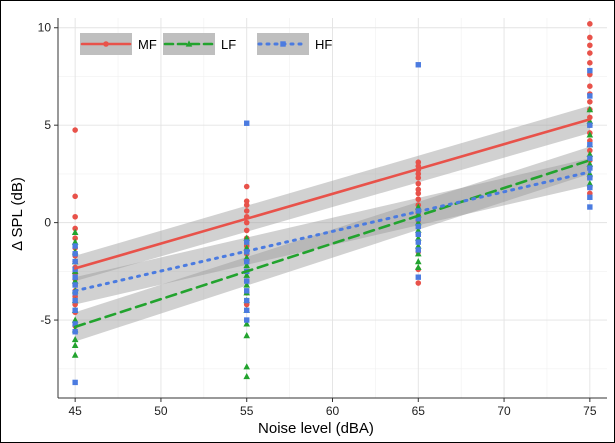  Describe the element at coordinates (333, 411) in the screenshot. I see `x-tick-label: 60` at that location.